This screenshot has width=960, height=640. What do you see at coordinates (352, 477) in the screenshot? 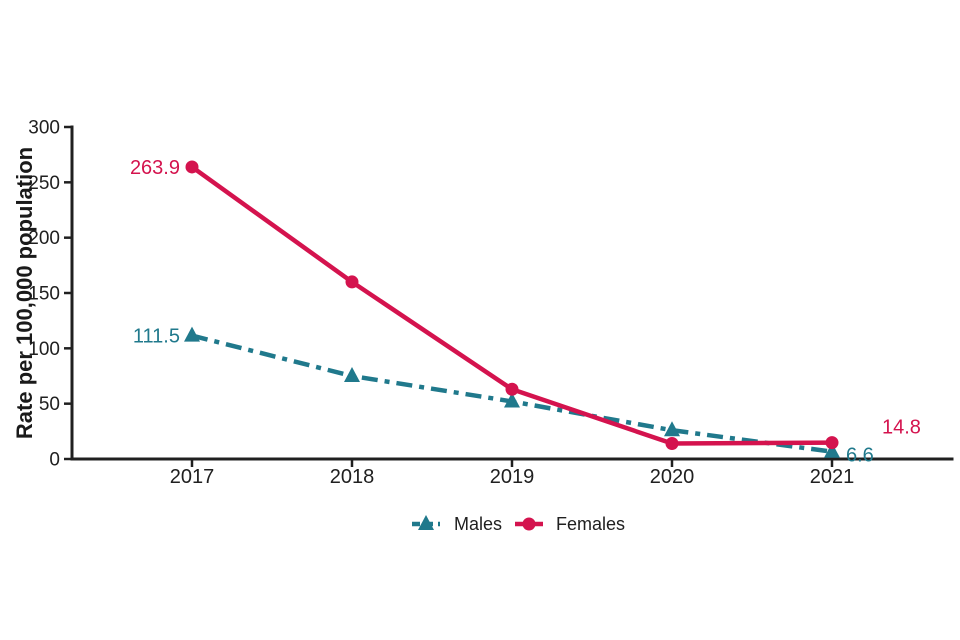
I see `x-tick-label: 2018` at bounding box center [352, 477].